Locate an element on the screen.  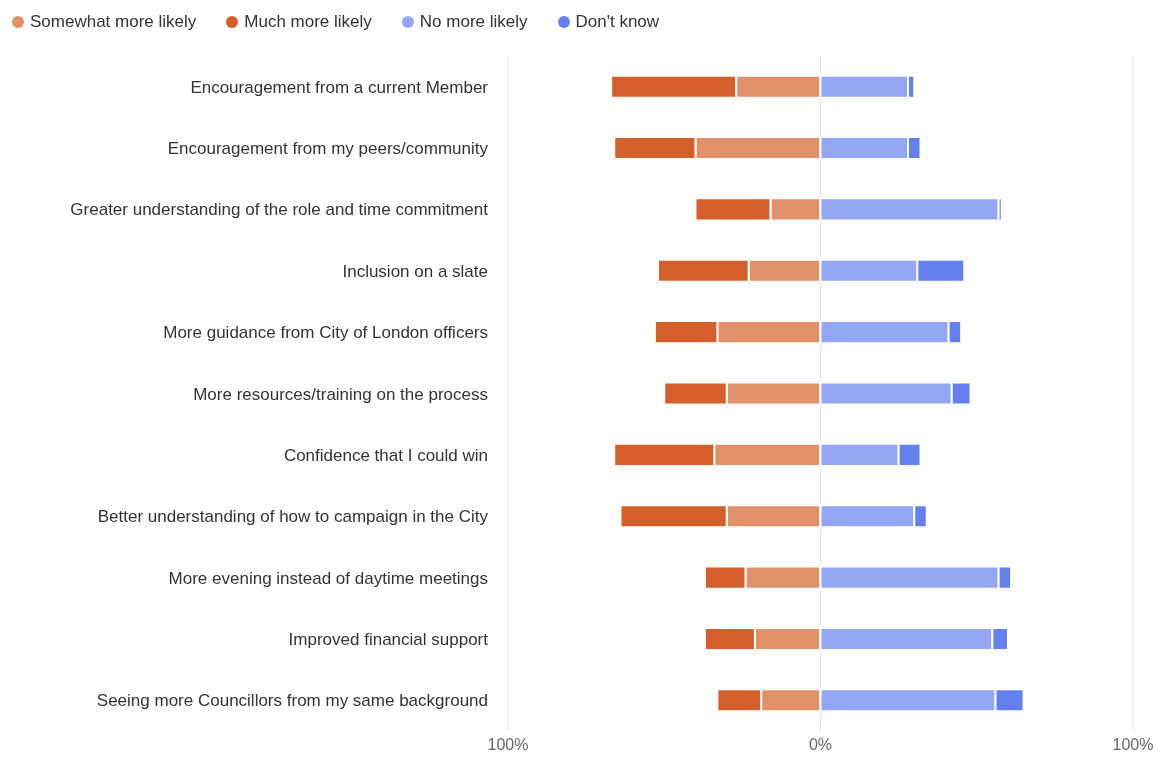
y-tick-label: More guidance from City of London officers is located at coordinates (325, 333).